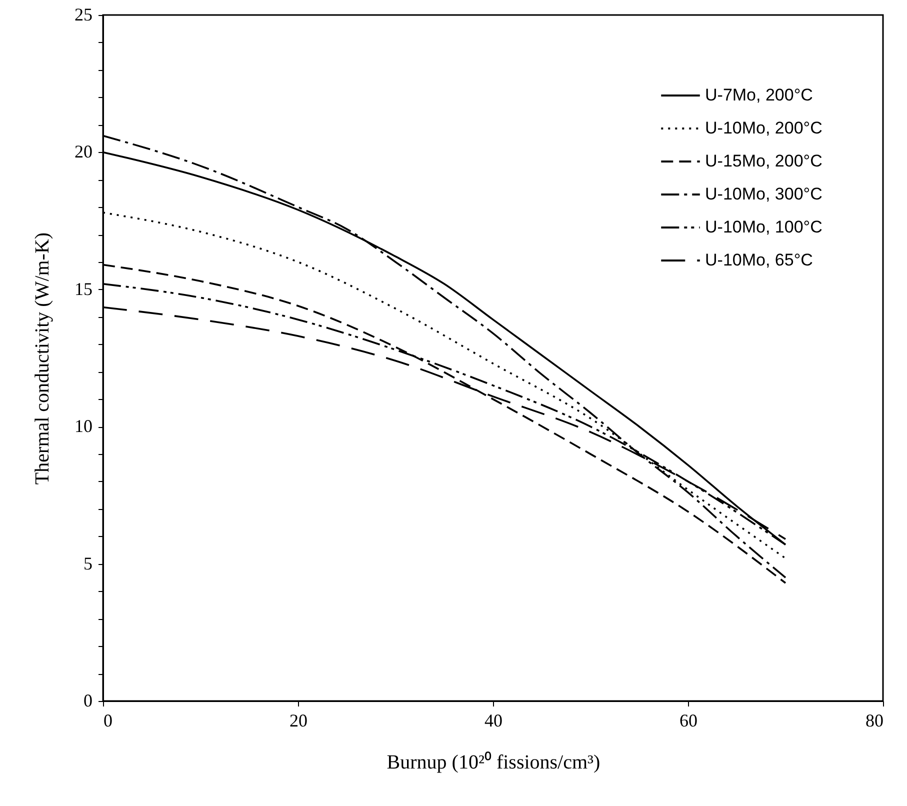 The width and height of the screenshot is (907, 806). I want to click on legend-label: U-10Mo, 100°C, so click(763, 227).